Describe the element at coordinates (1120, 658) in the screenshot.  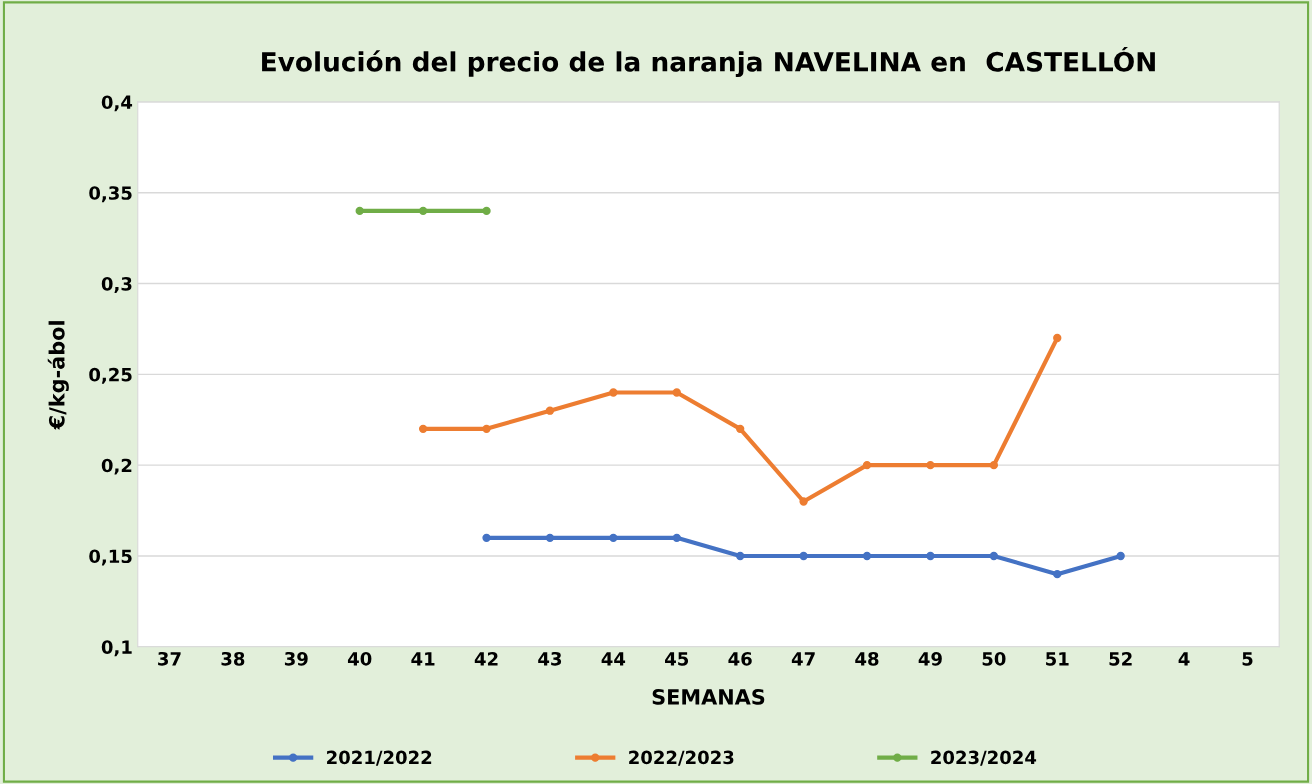
I see `x-tick-label: 52` at that location.